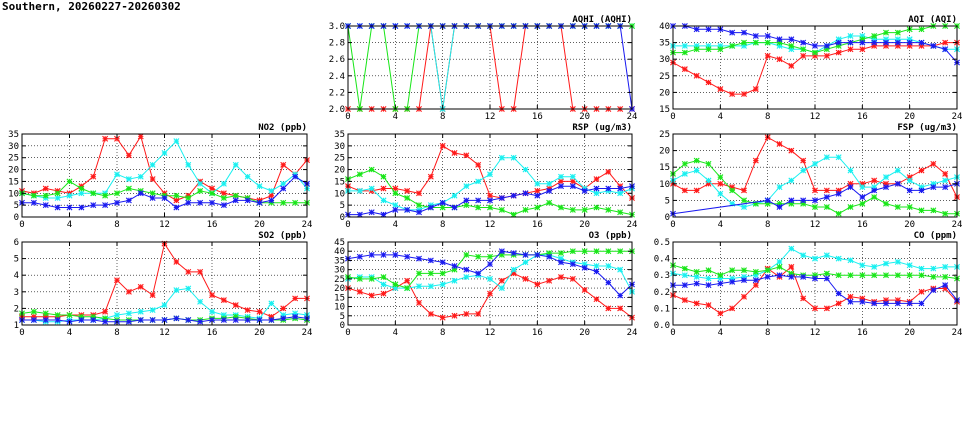  What do you see at coordinates (927, 128) in the screenshot?
I see `chart-title: FSP (ug/m3)` at bounding box center [927, 128].